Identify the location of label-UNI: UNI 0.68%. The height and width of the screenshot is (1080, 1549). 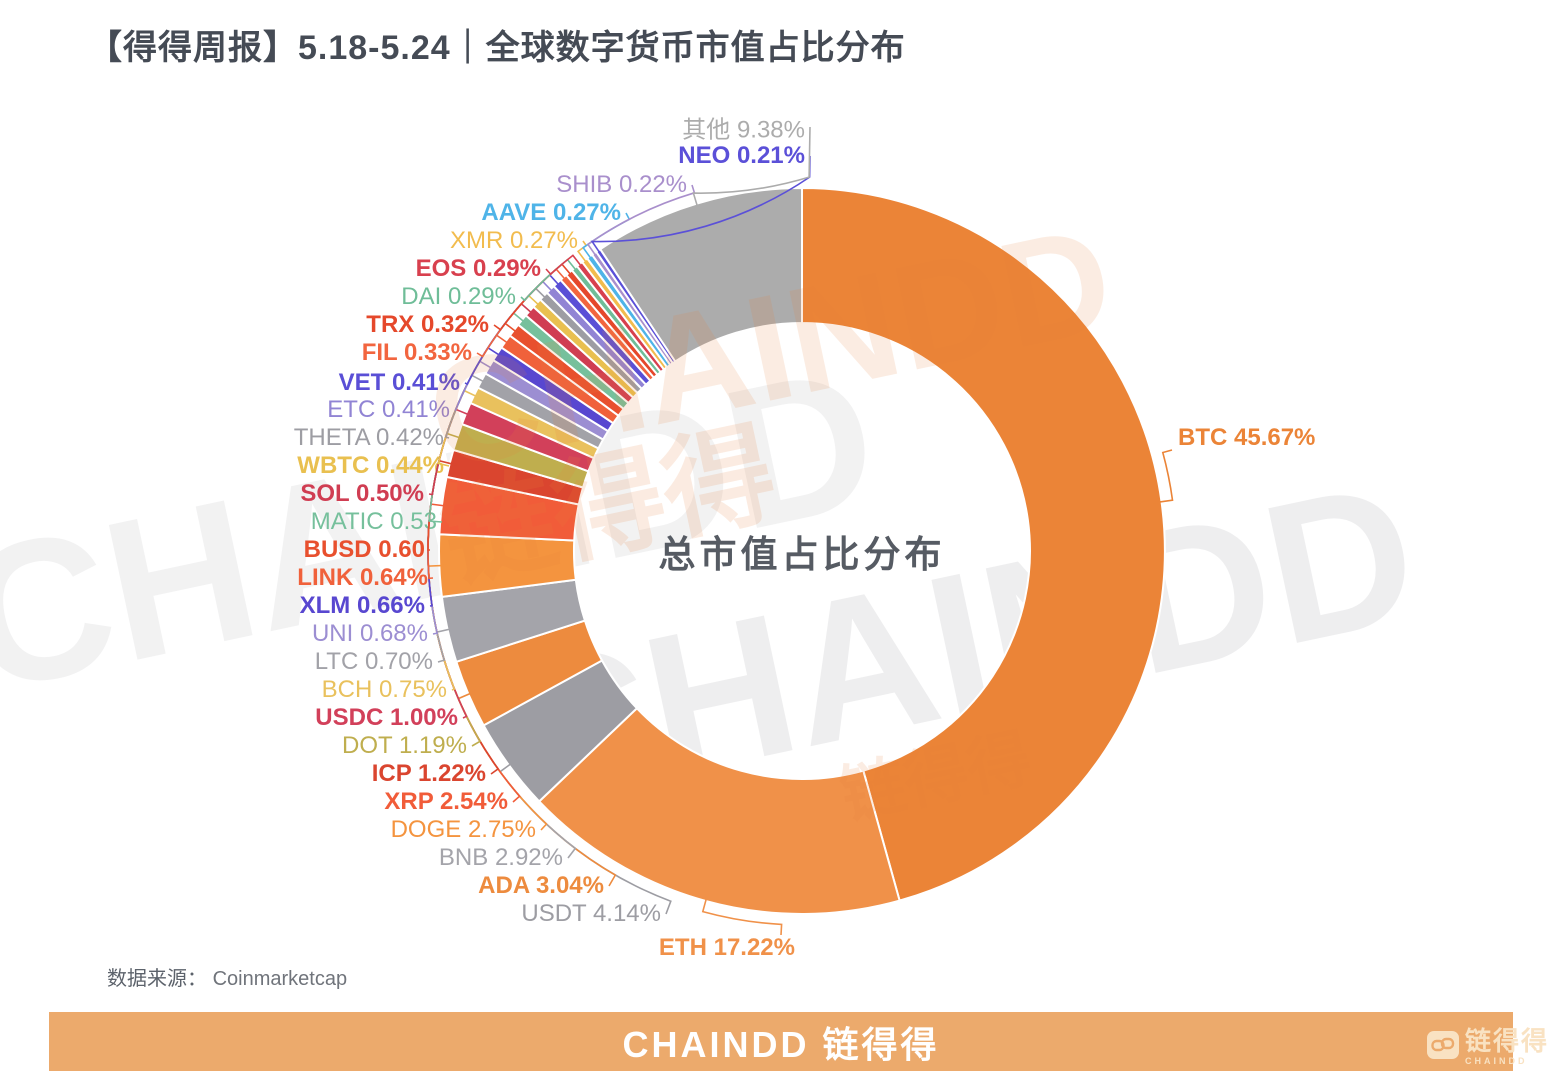
(369, 633).